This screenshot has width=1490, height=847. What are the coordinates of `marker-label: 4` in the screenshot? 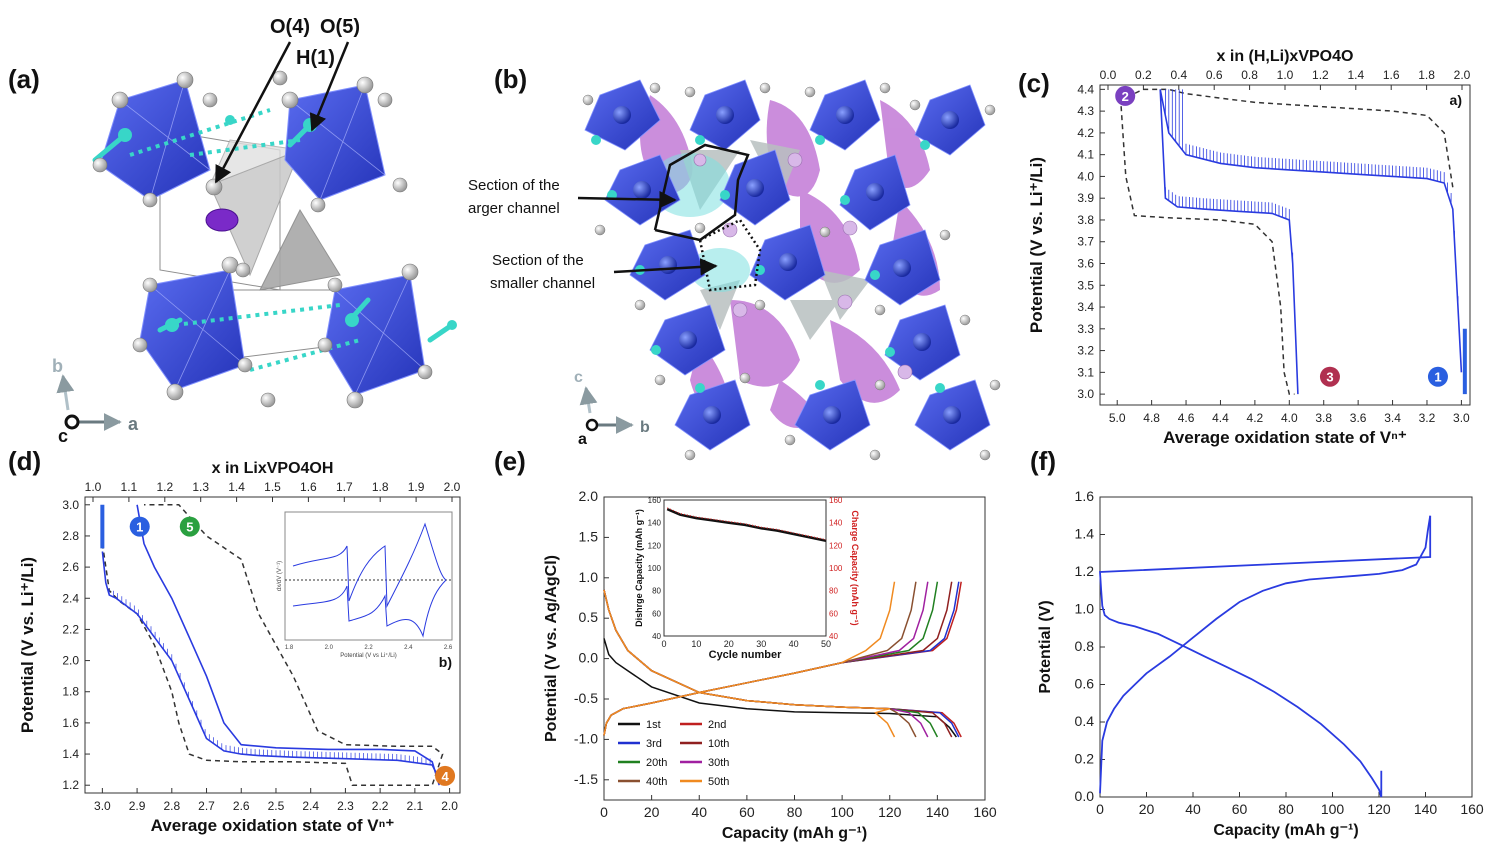 It's located at (445, 776).